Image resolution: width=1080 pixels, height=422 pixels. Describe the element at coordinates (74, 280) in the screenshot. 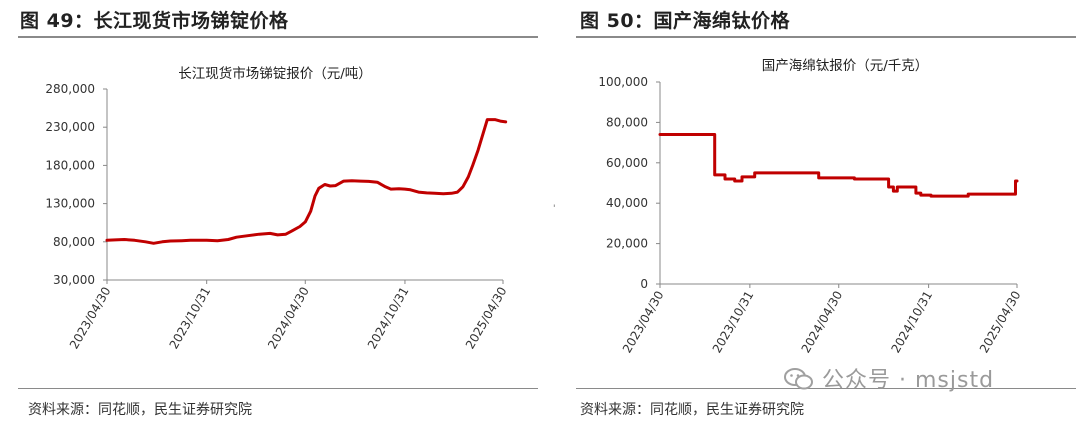

I see `y-tick-label: 30,000` at that location.